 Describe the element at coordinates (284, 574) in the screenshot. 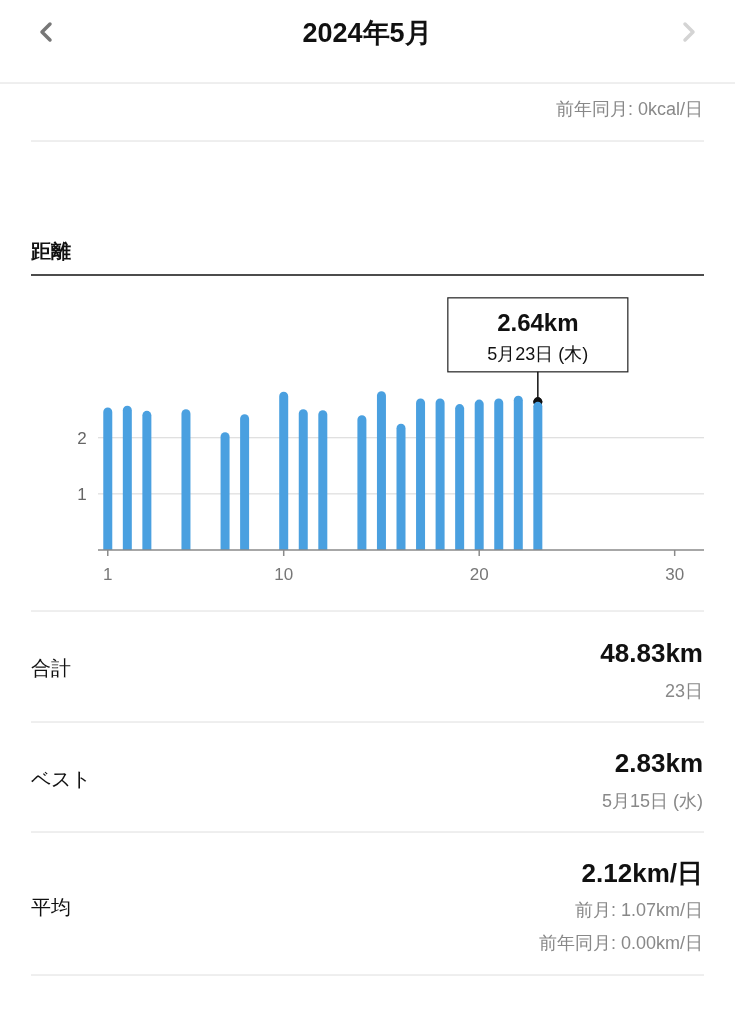

I see `x-tick-label: 10` at that location.